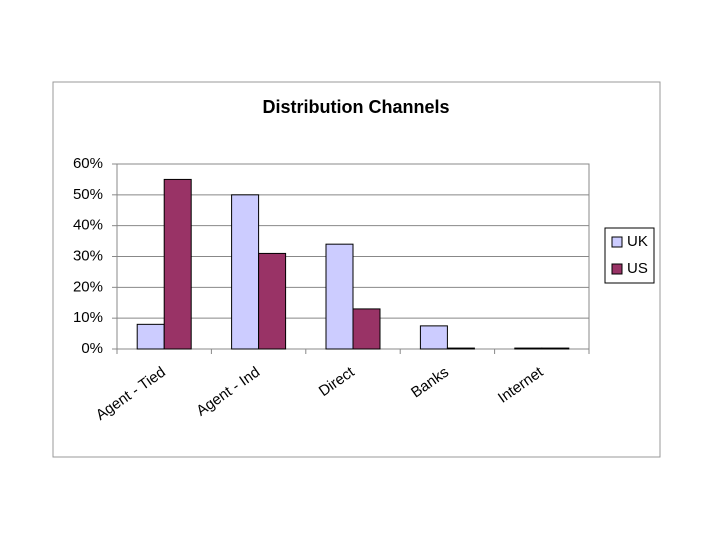 The image size is (720, 540). I want to click on y-tick-label: 30%, so click(88, 255).